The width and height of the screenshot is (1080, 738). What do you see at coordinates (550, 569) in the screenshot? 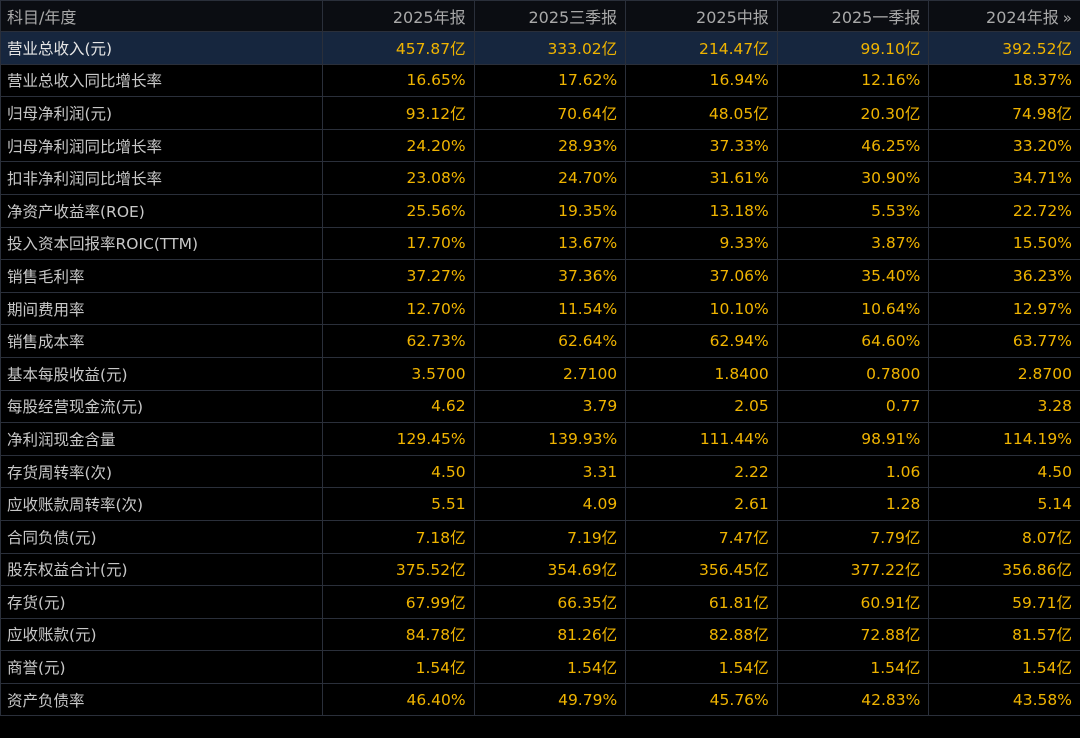
I see `value-cell: 354.69亿` at bounding box center [550, 569].